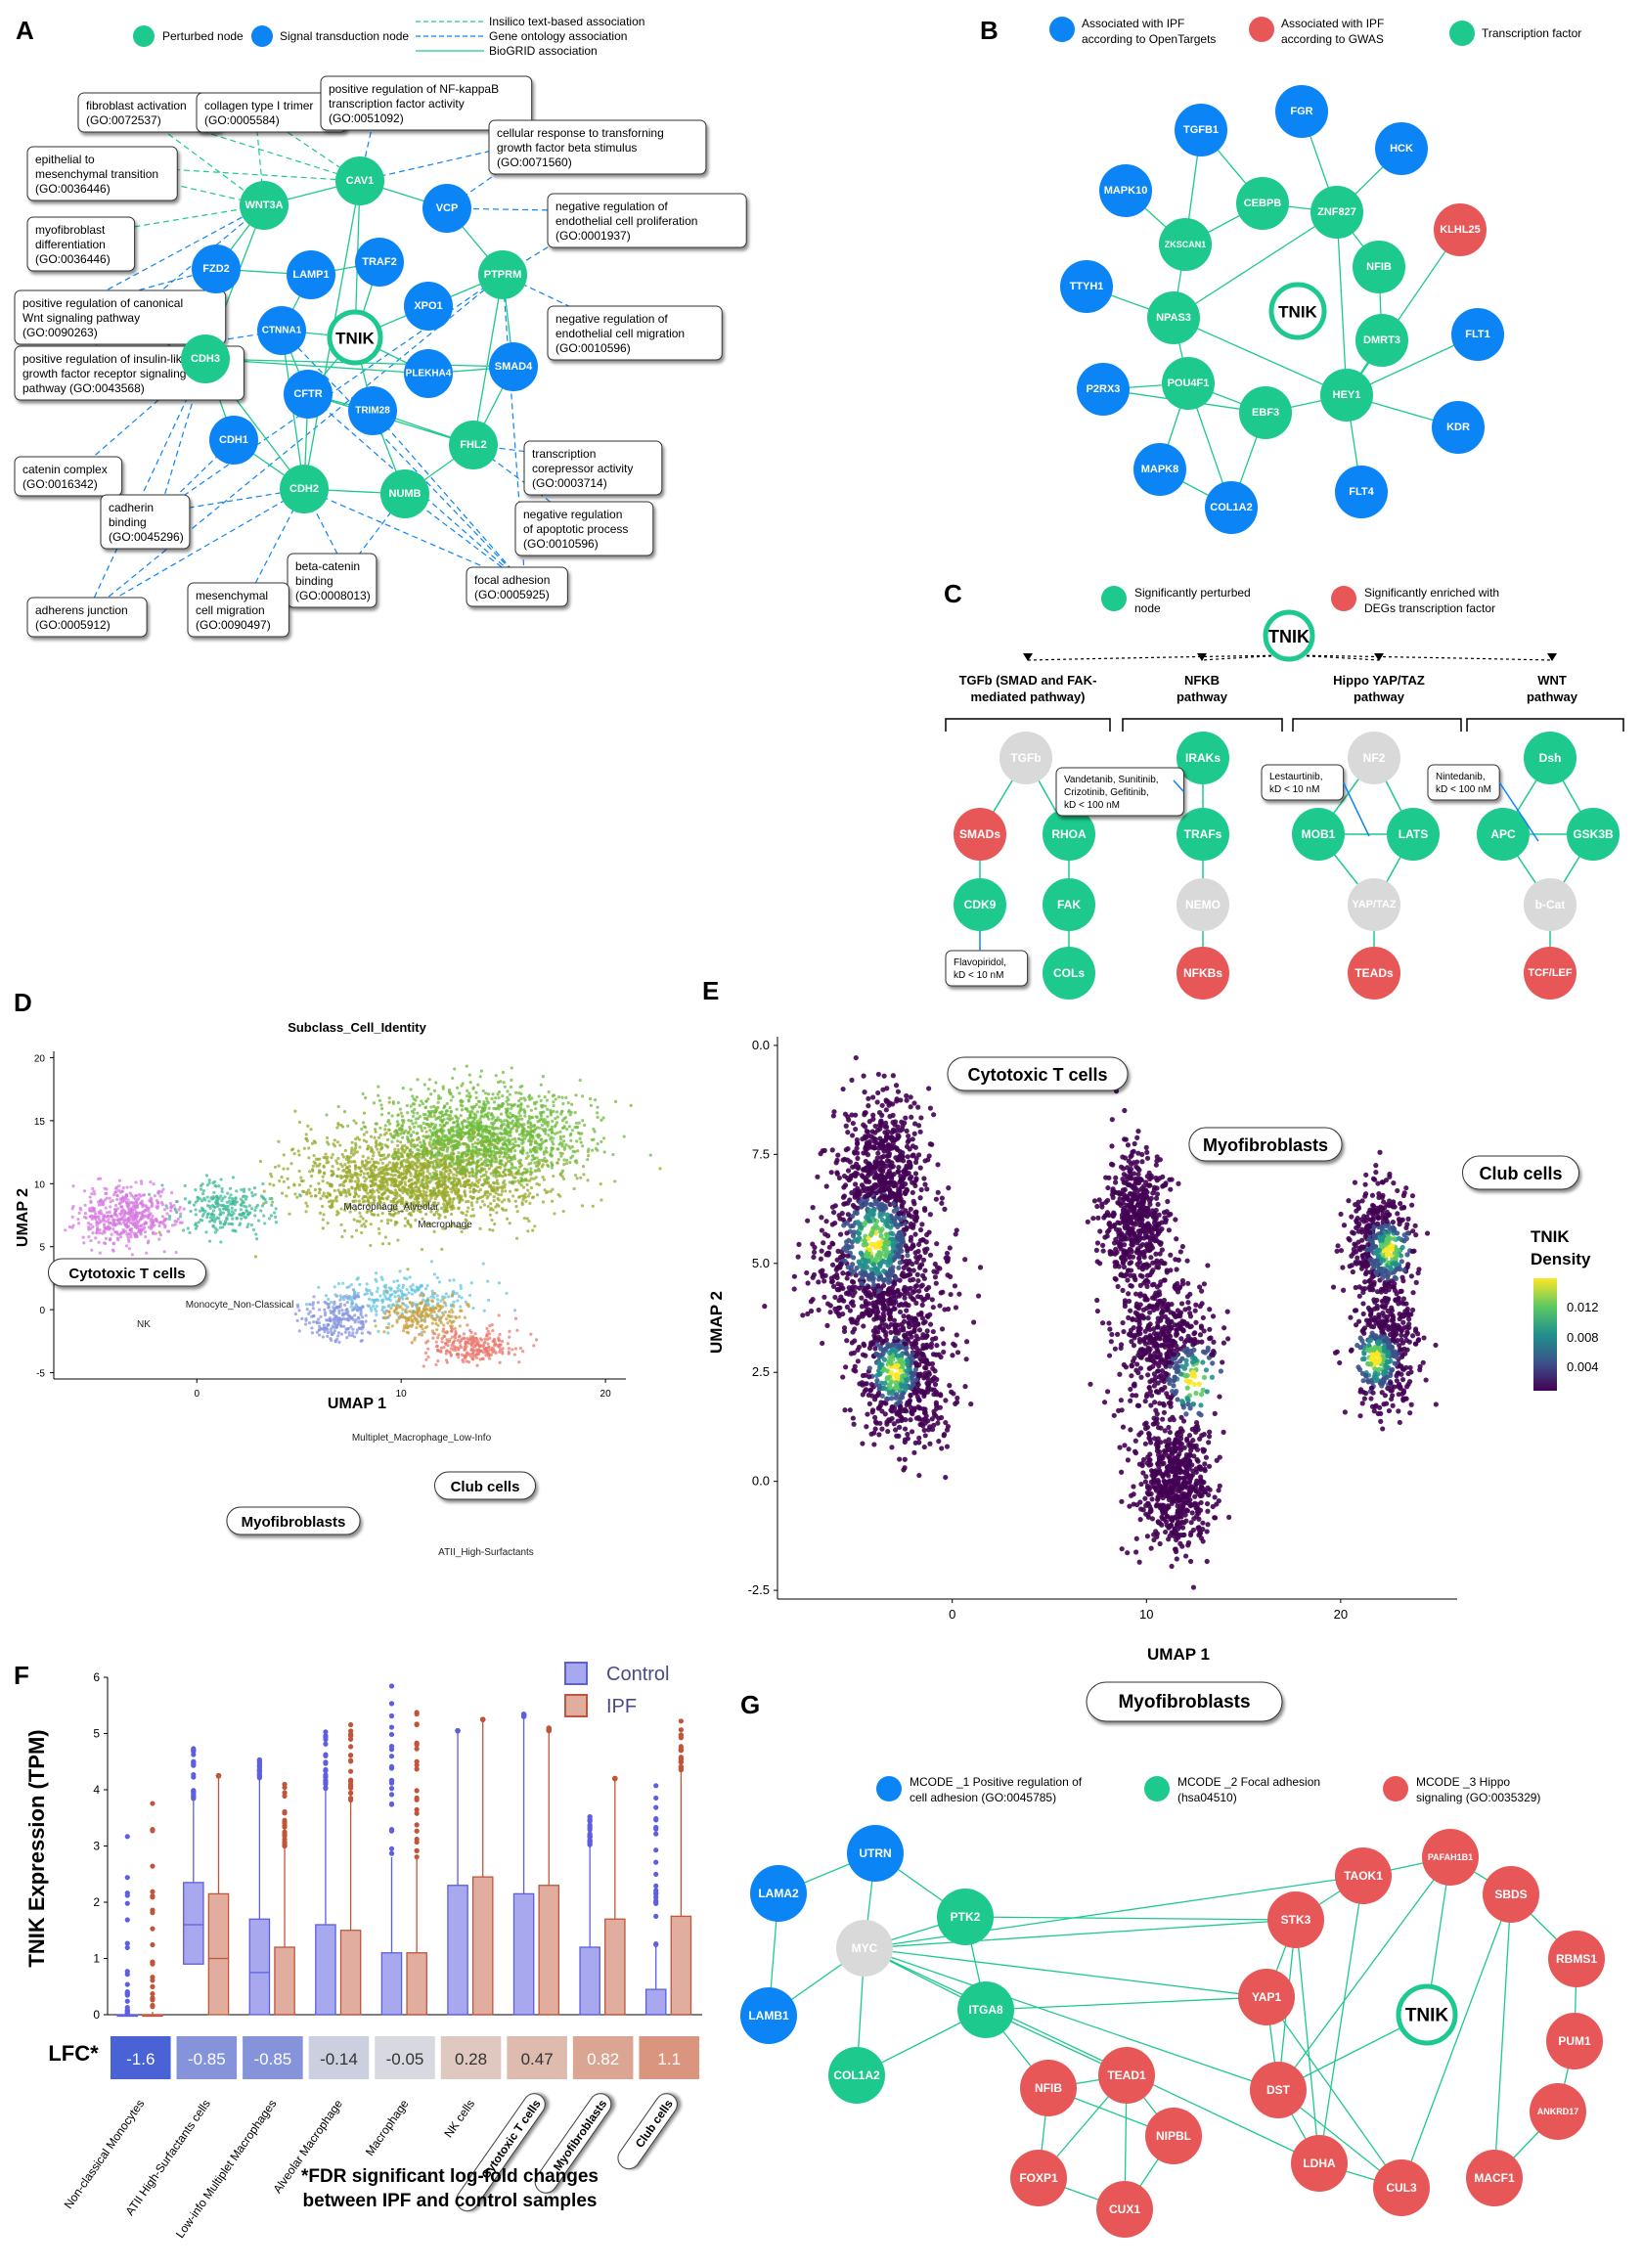 The image size is (1643, 2268). I want to click on go-term-box: catenin complex(GO:0016342), so click(68, 477).